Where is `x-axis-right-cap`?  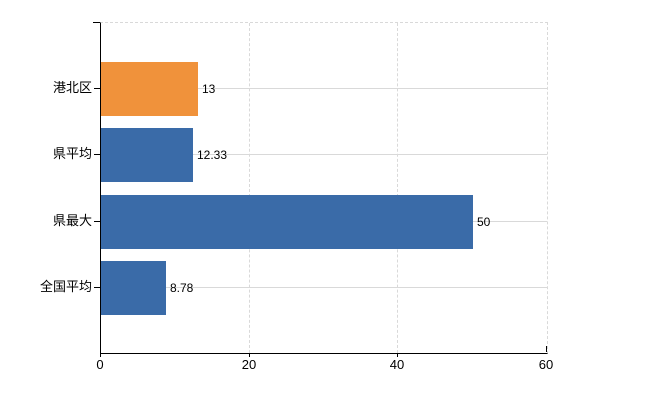 x-axis-right-cap is located at coordinates (546, 349).